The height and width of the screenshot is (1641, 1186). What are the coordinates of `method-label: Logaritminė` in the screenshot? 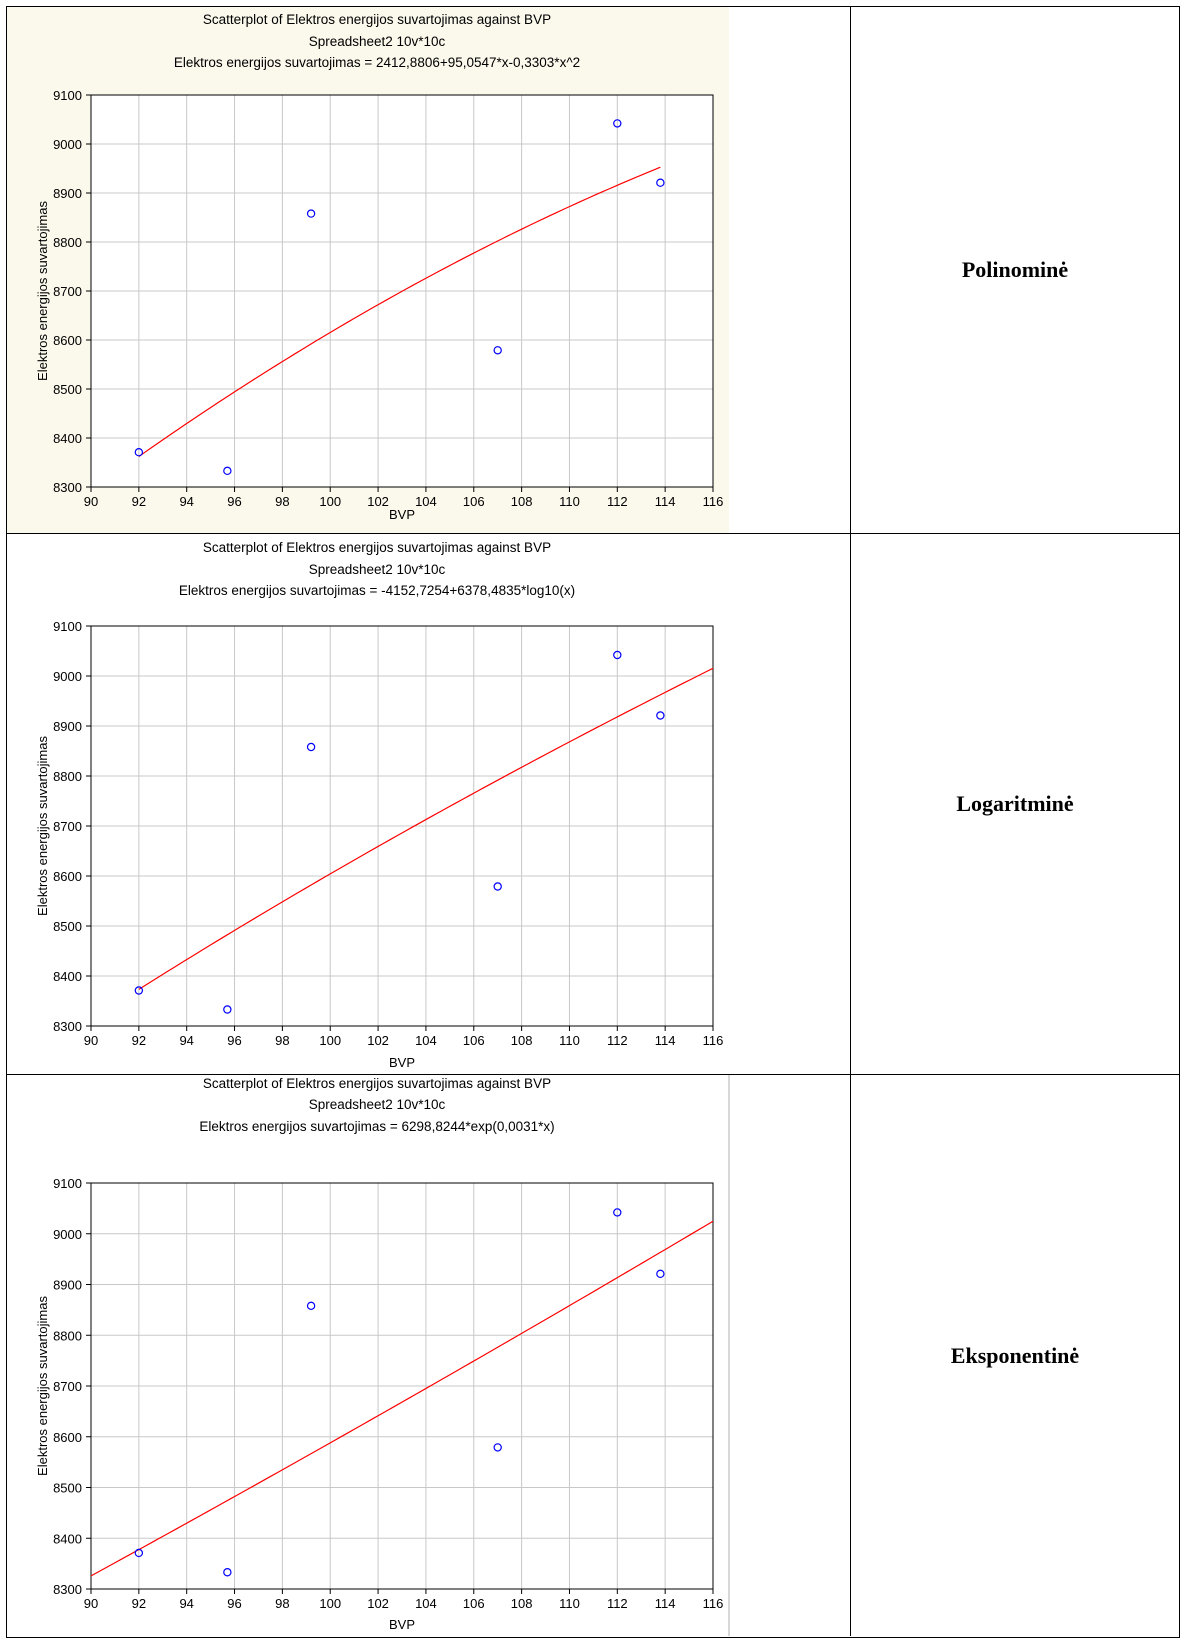 It's located at (1015, 803).